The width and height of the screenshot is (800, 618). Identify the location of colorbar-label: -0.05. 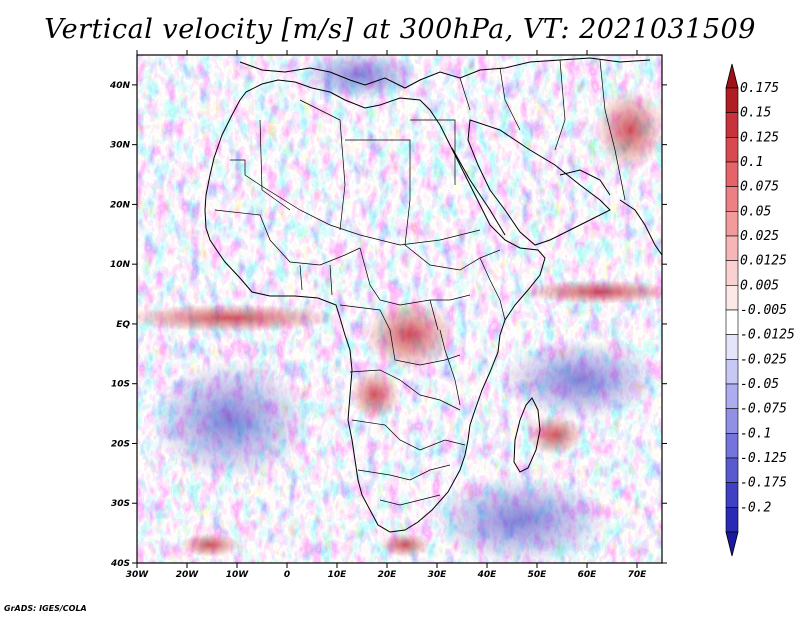
(759, 384).